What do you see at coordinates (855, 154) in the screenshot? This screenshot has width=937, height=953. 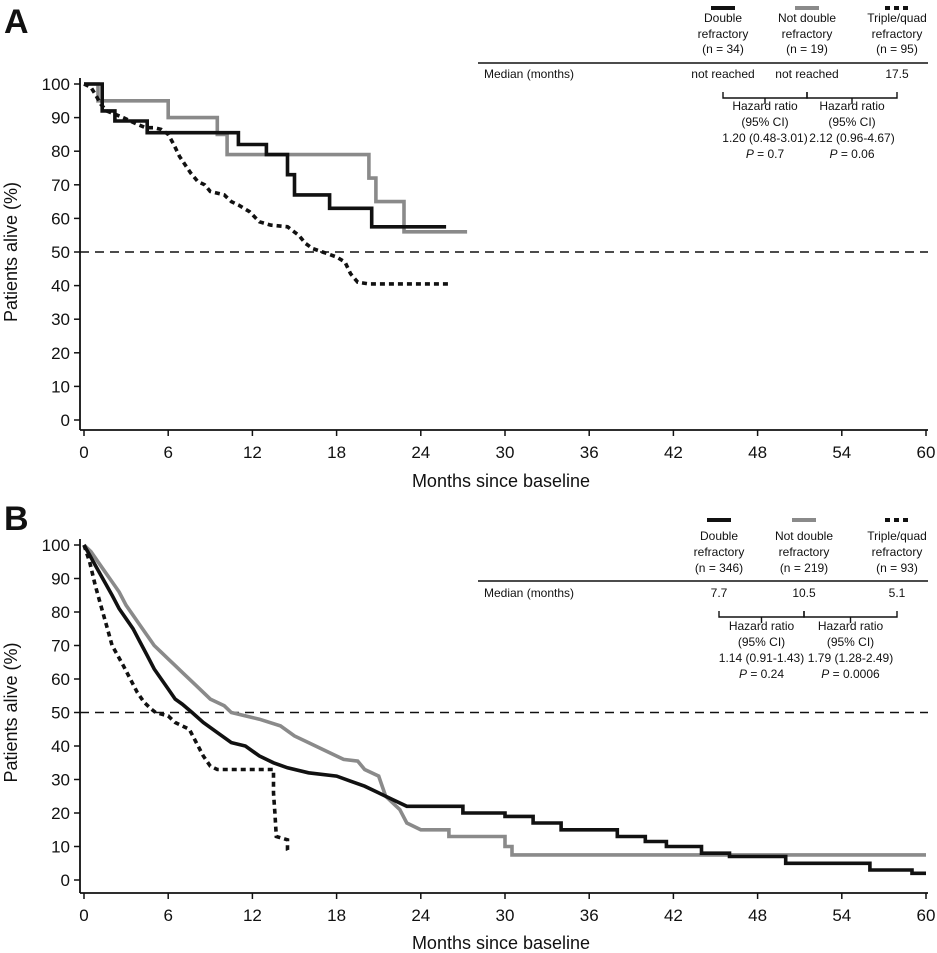 I see `p-value-number: = 0.06` at bounding box center [855, 154].